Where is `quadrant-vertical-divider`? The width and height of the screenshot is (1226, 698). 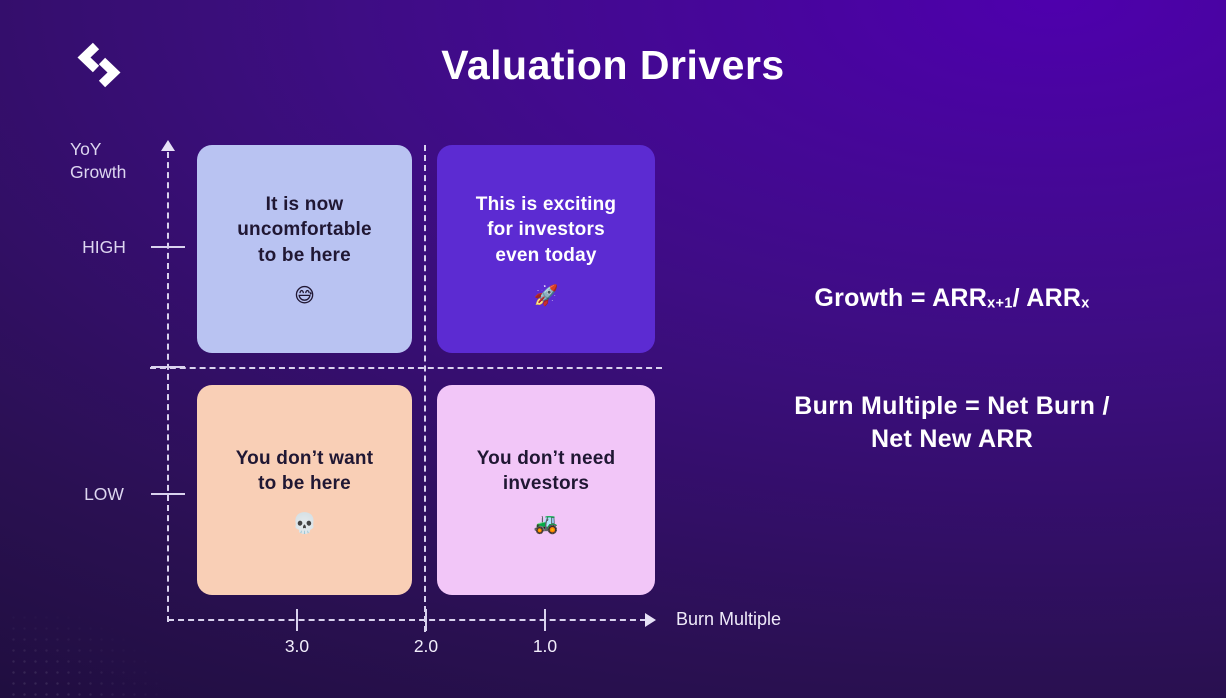 quadrant-vertical-divider is located at coordinates (425, 388).